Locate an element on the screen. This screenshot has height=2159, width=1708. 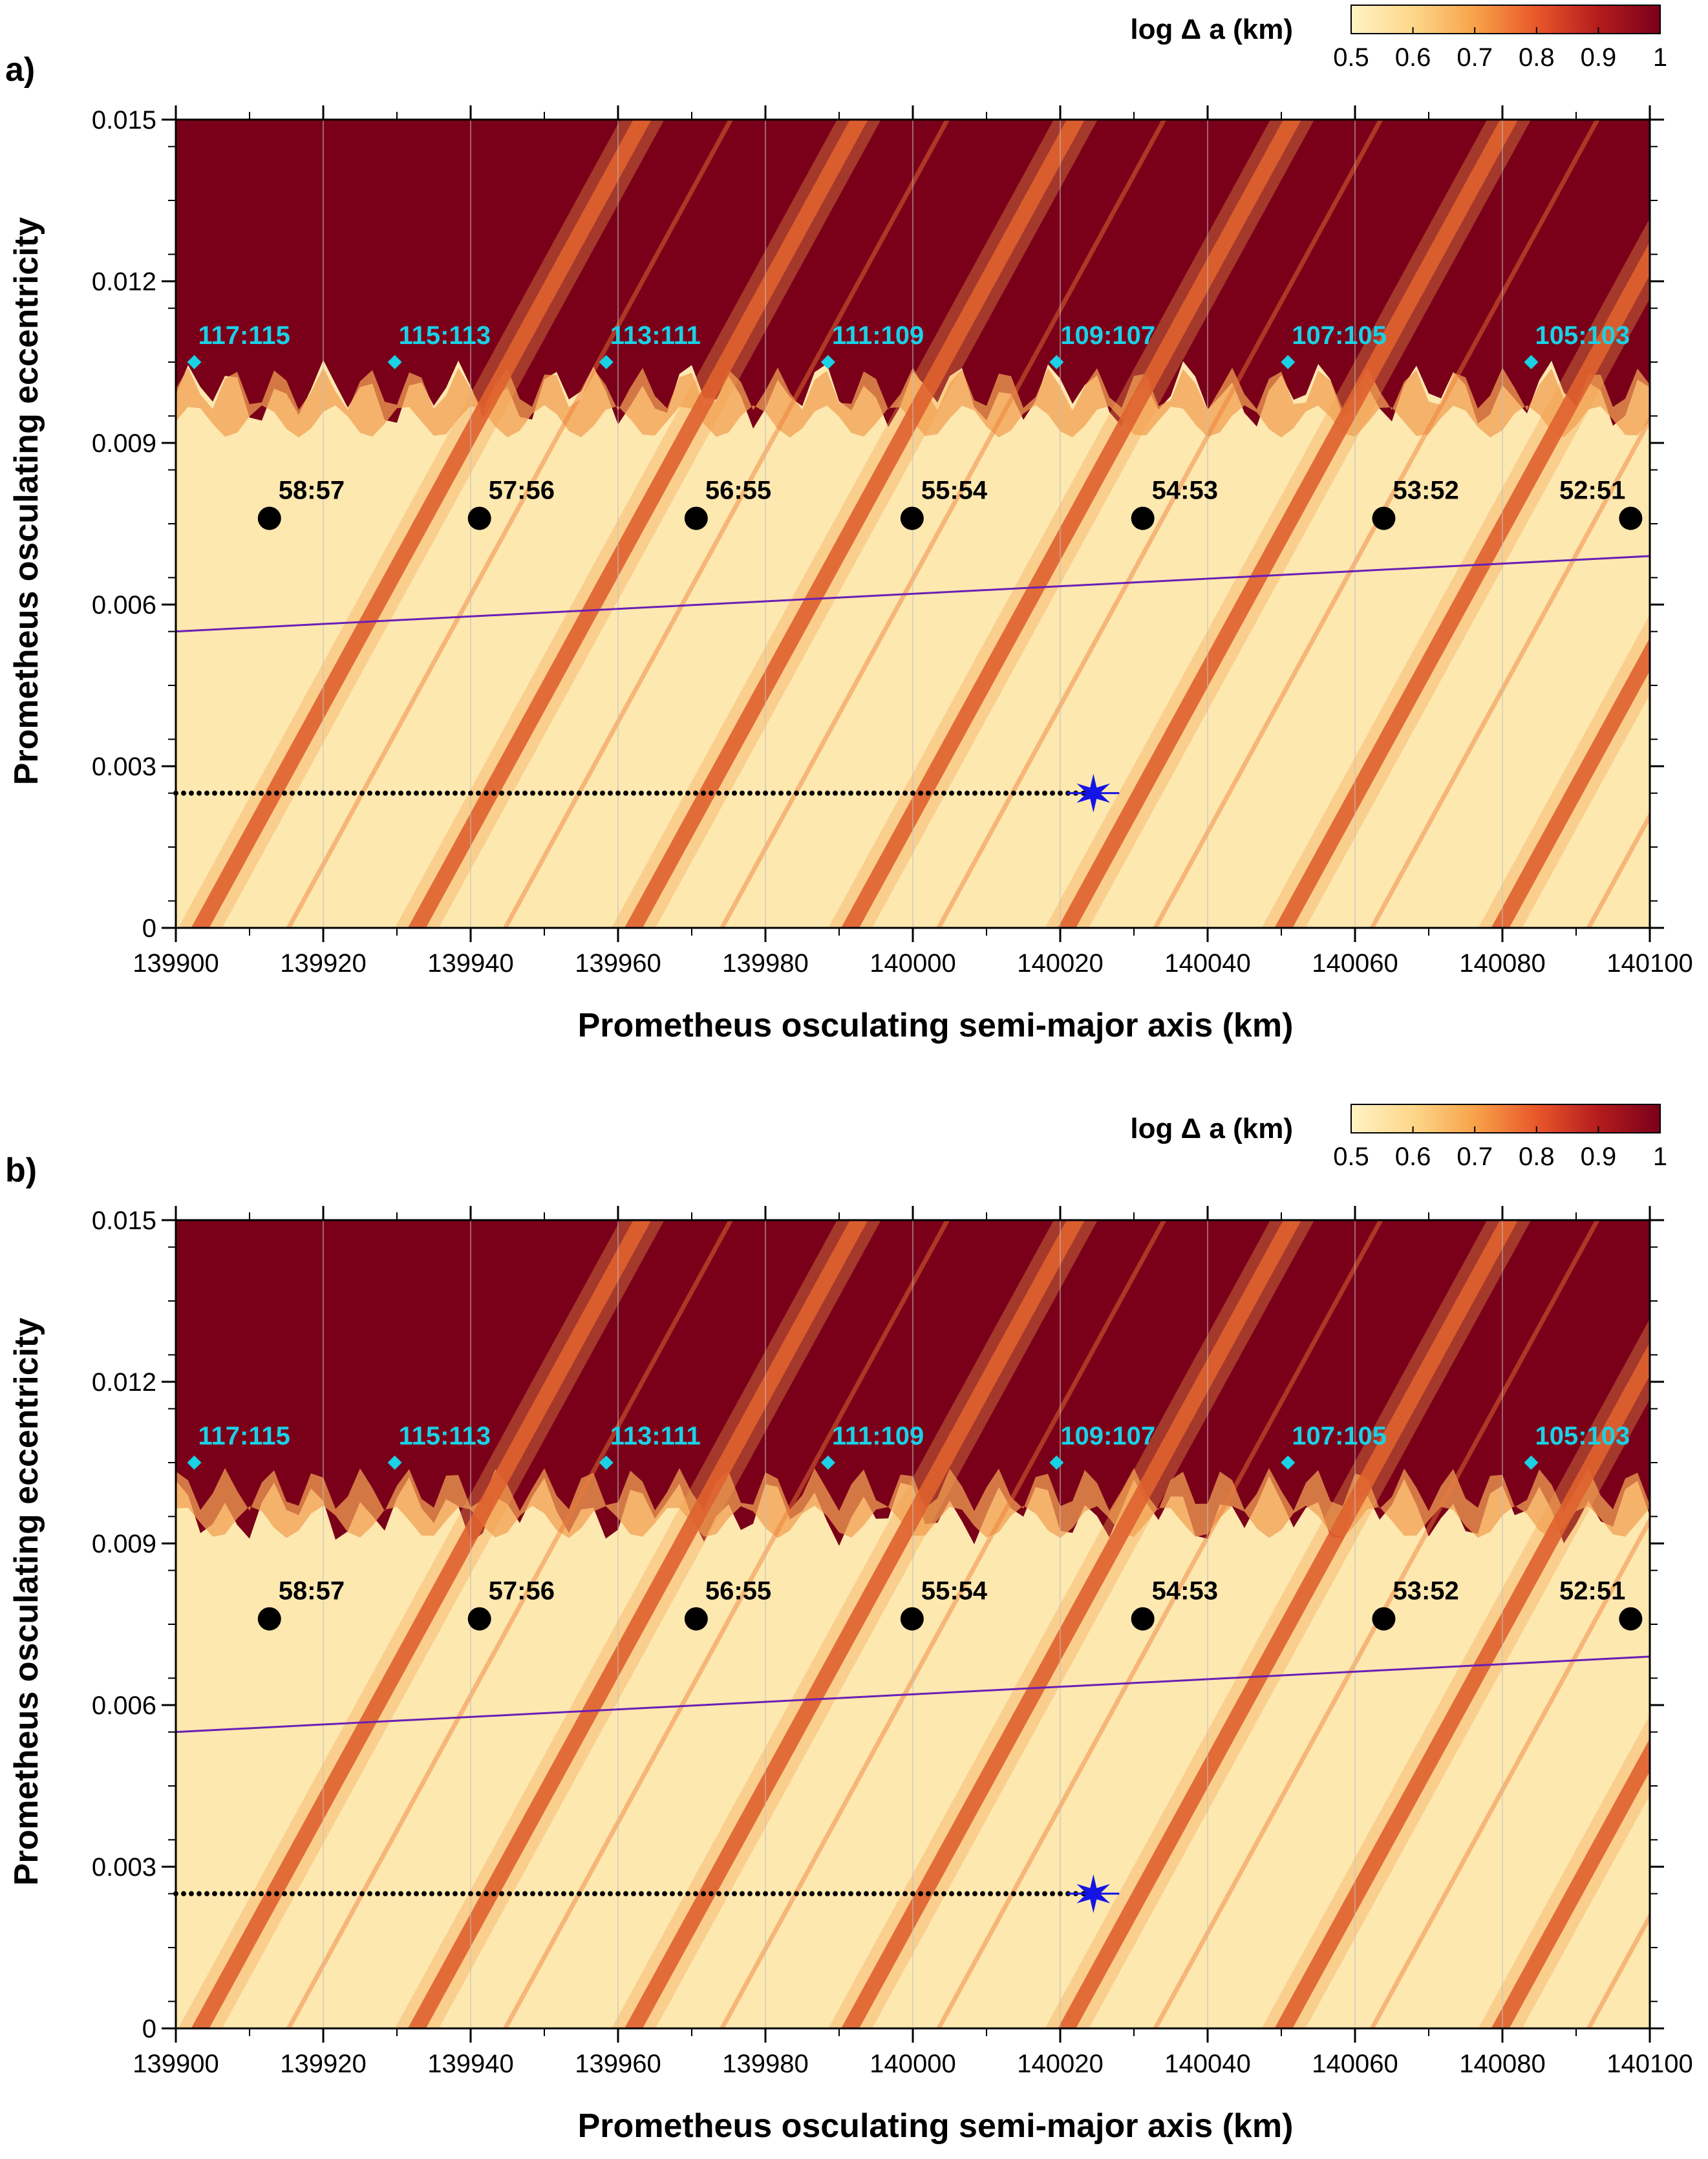
star-marker is located at coordinates (1093, 1893).